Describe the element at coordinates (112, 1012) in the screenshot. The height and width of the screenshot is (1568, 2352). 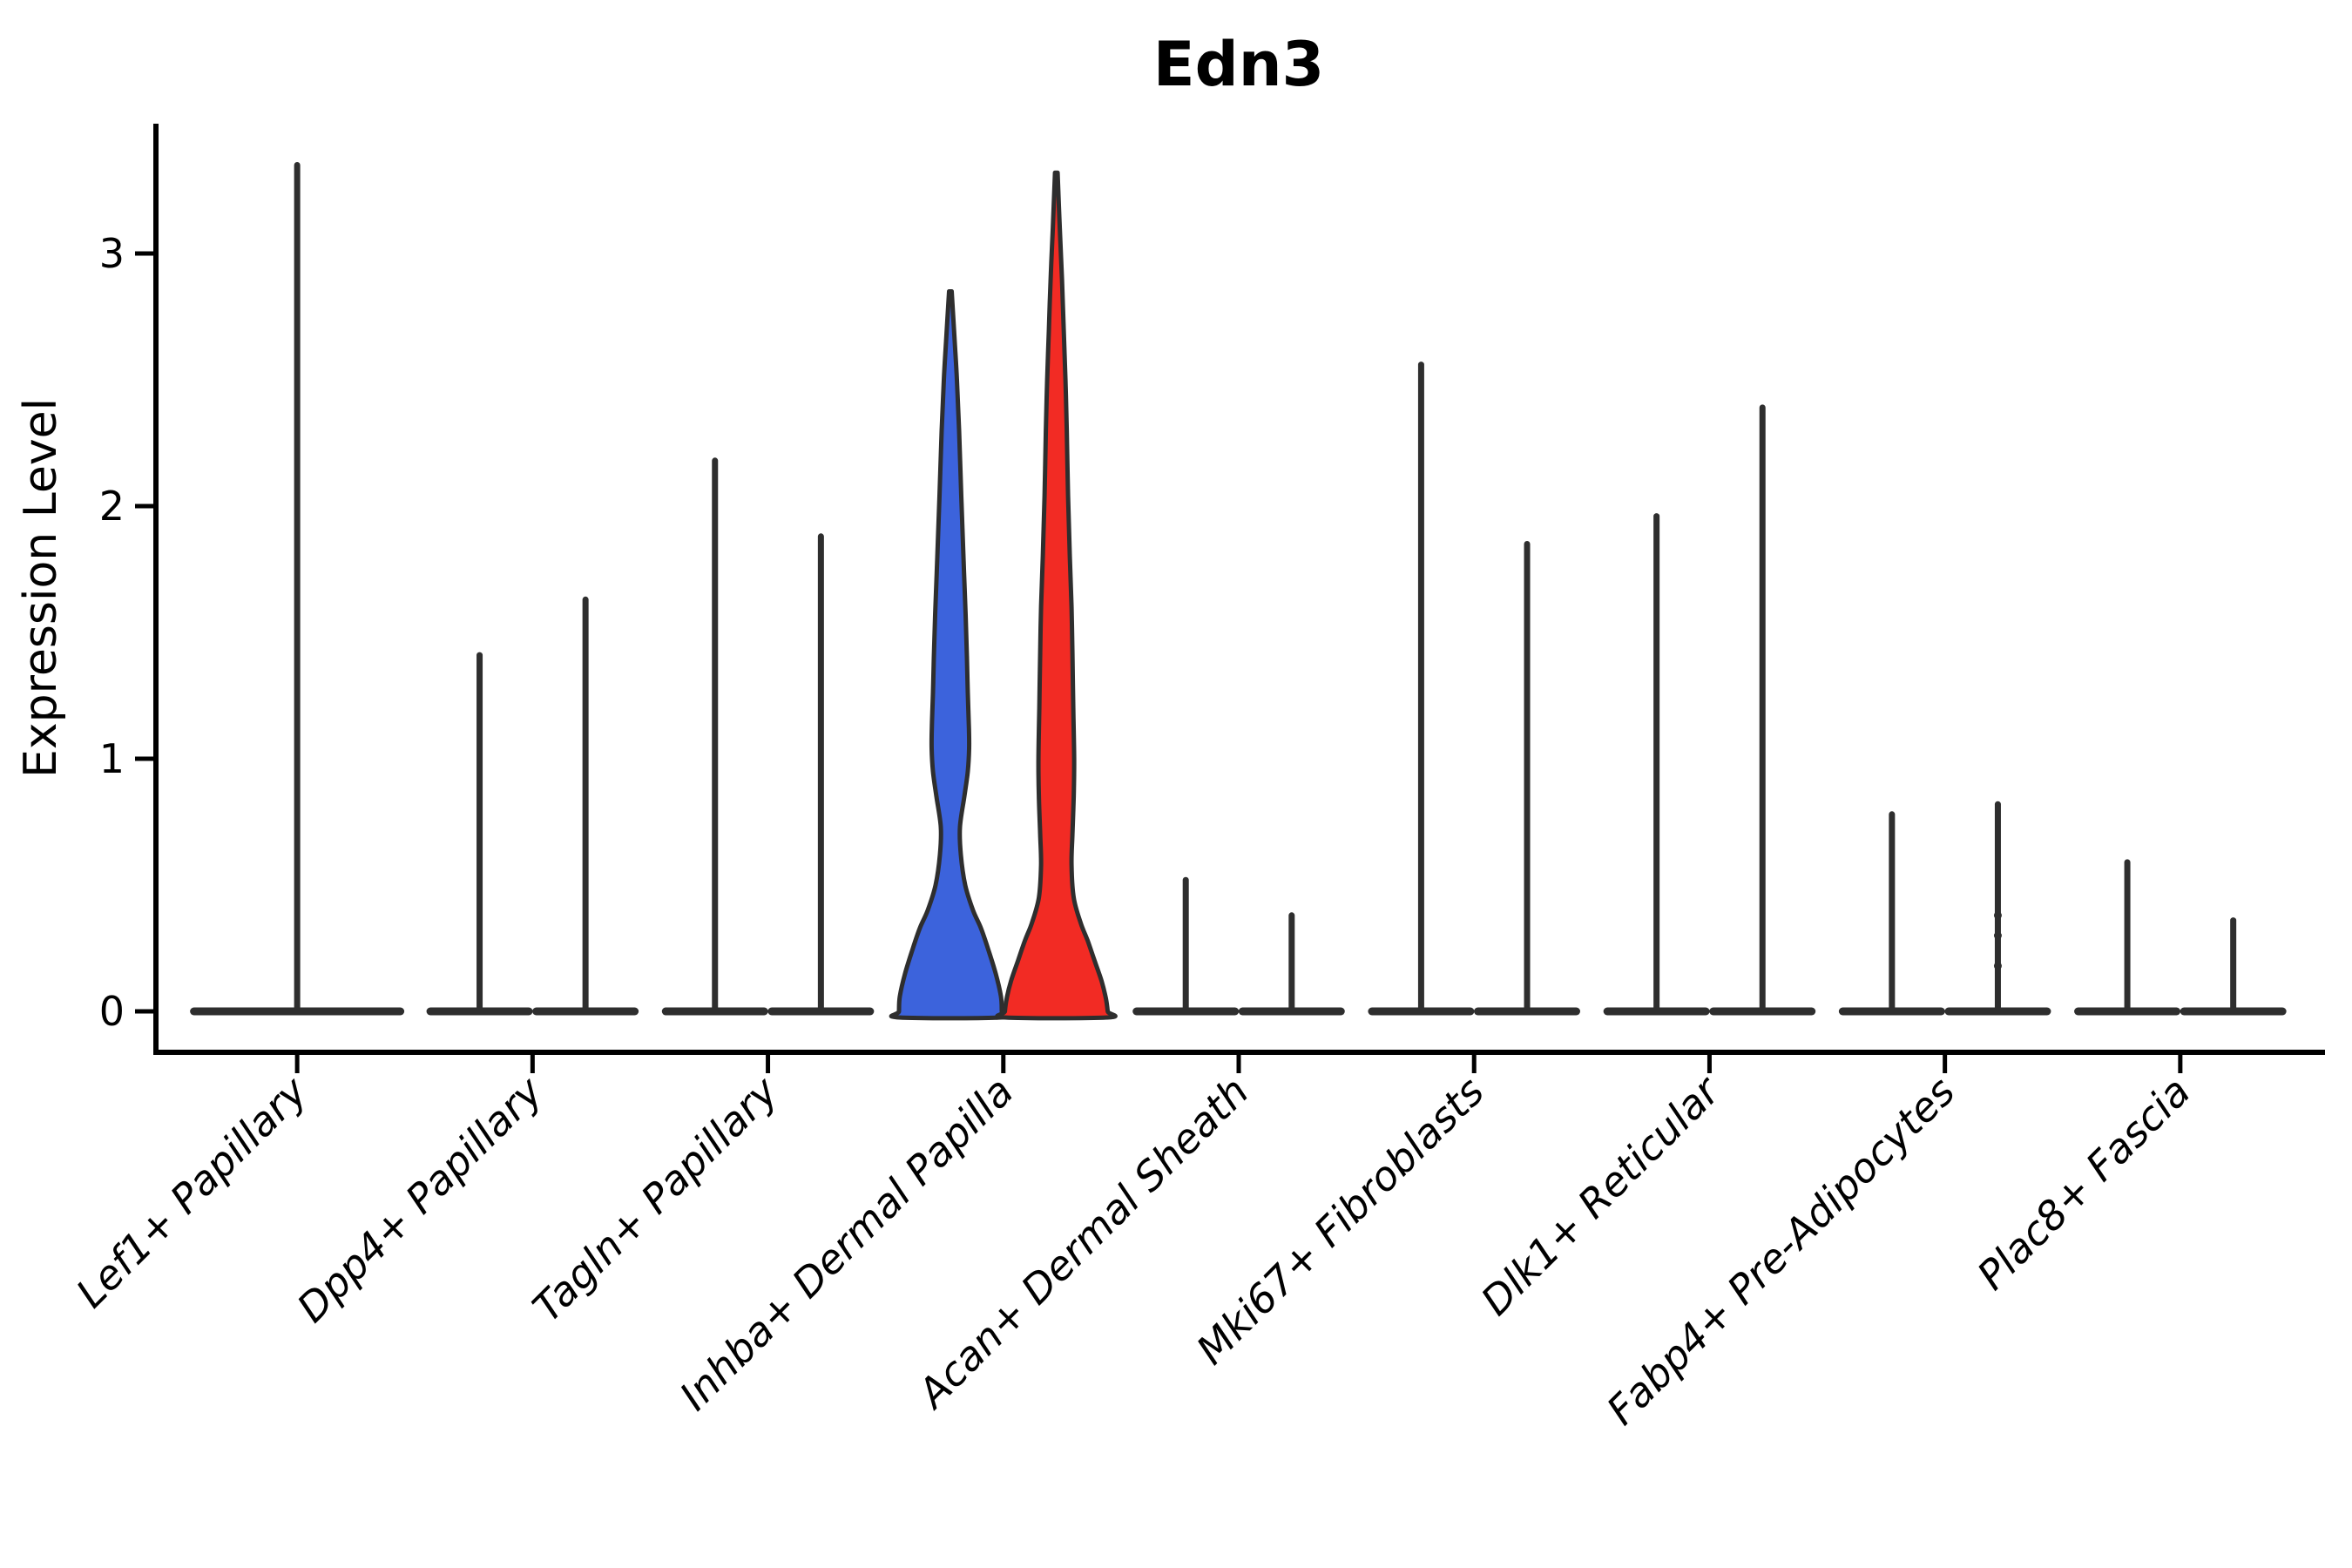
I see `y-tick-label: 0` at that location.